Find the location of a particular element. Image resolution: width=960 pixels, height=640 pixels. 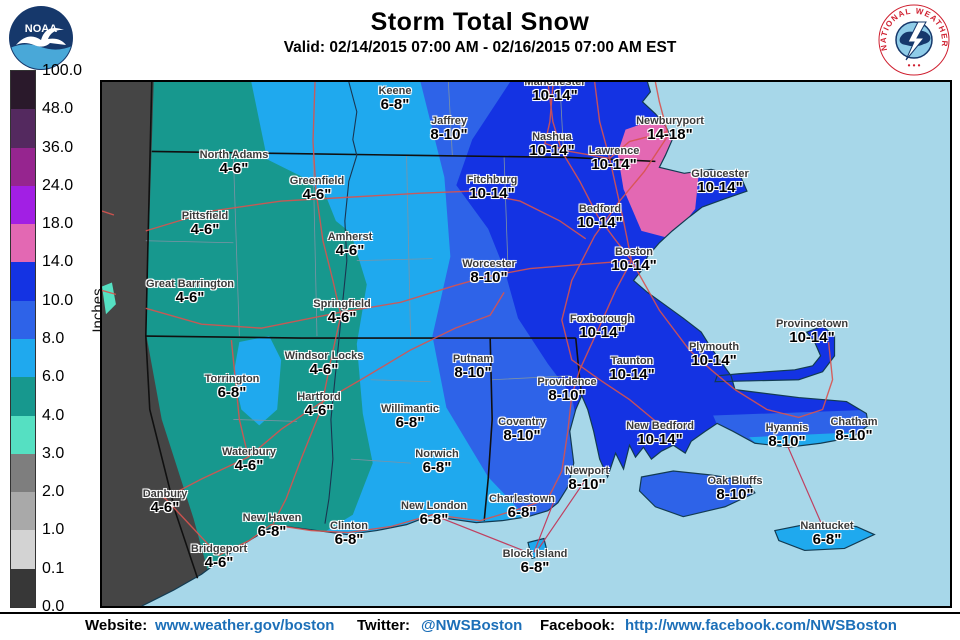

colorbar-tick: 18.0 is located at coordinates (58, 224).